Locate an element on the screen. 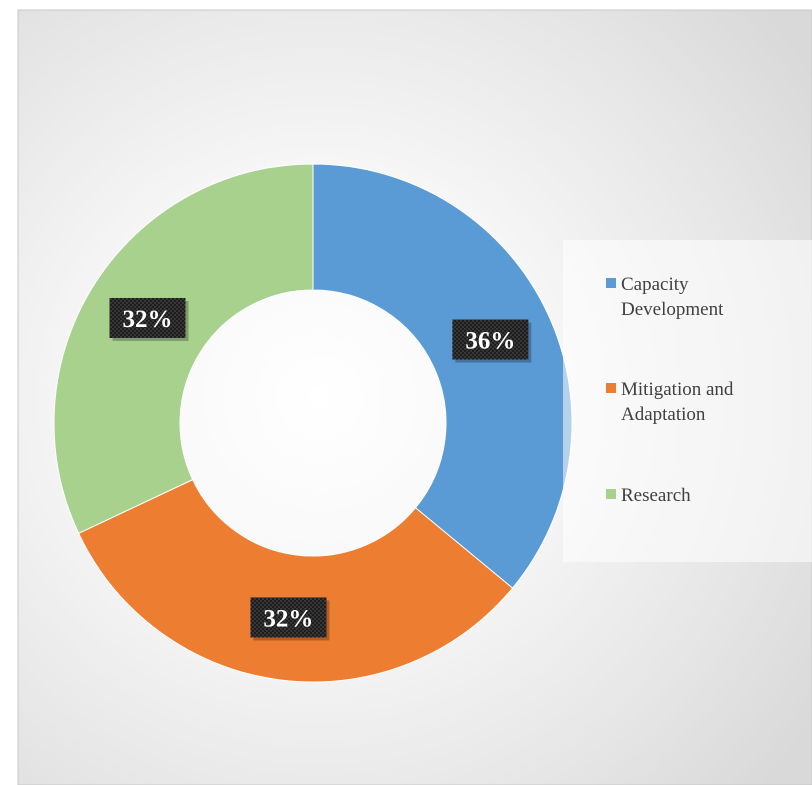 The width and height of the screenshot is (812, 785). legend-swatch-research is located at coordinates (611, 494).